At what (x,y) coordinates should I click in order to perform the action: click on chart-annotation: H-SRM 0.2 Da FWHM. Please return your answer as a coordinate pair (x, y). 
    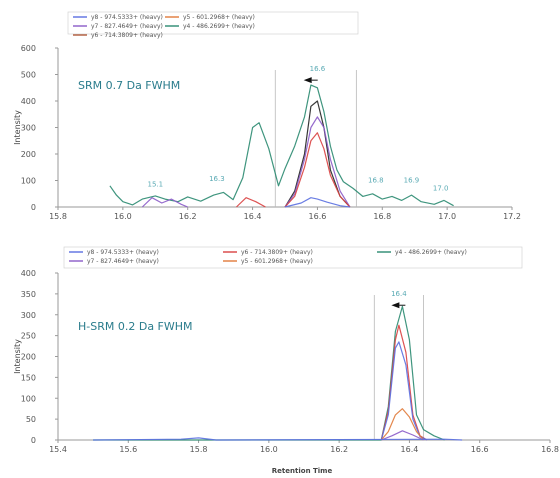
    Looking at the image, I should click on (135, 326).